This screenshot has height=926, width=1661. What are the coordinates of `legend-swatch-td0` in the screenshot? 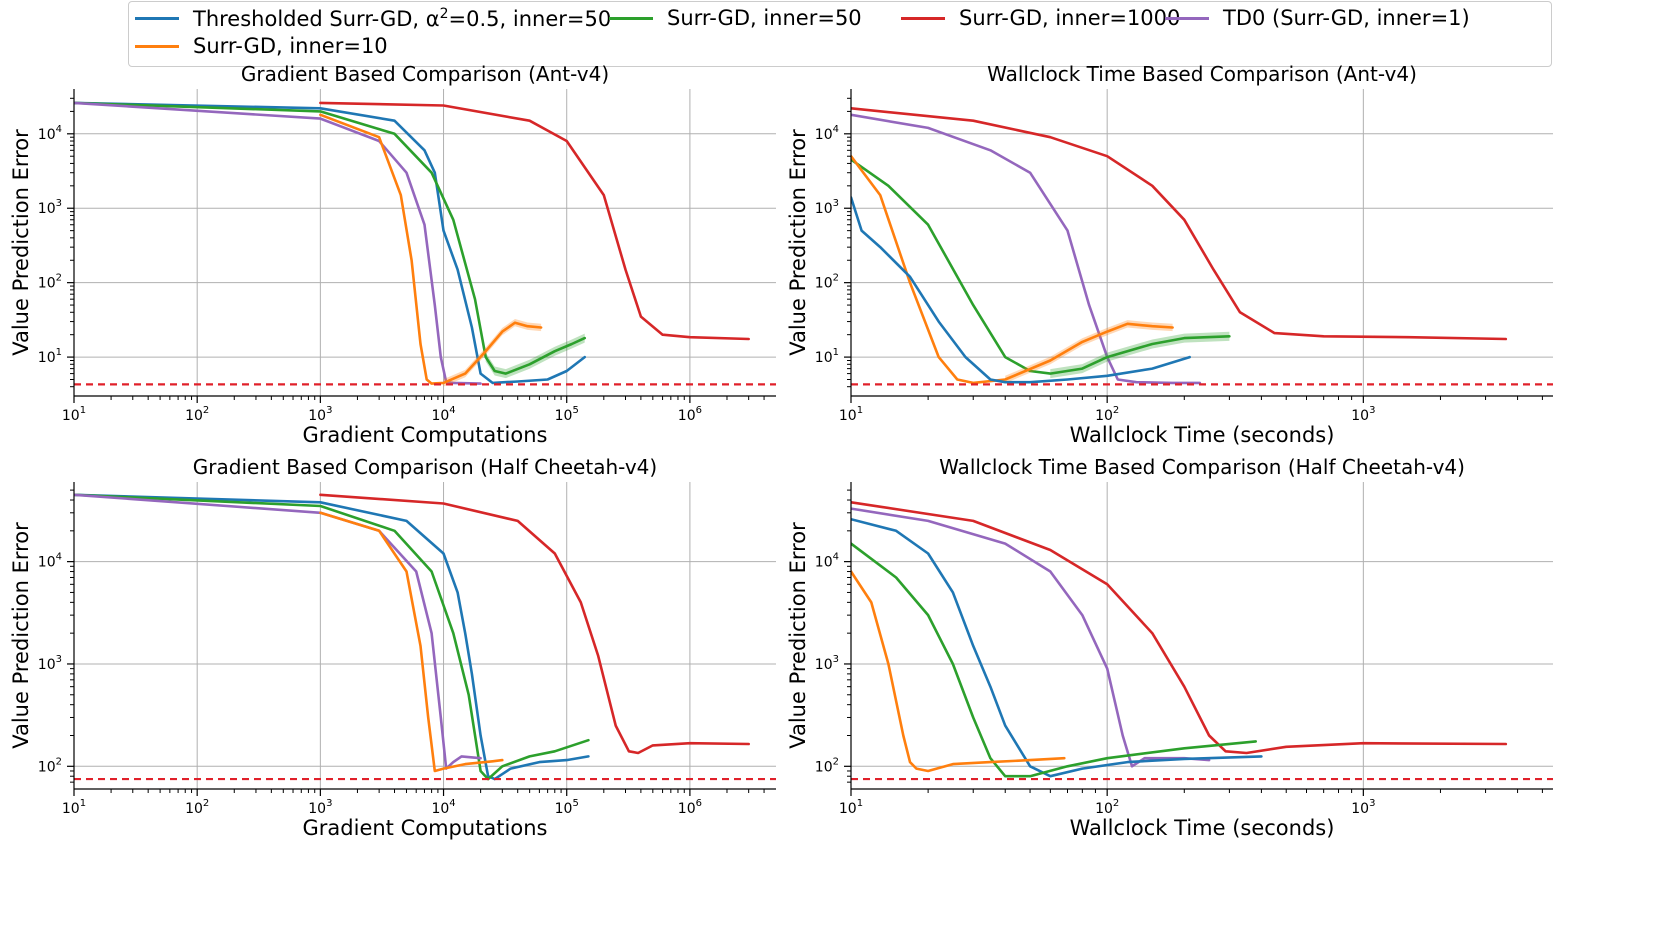 It's located at (1187, 18).